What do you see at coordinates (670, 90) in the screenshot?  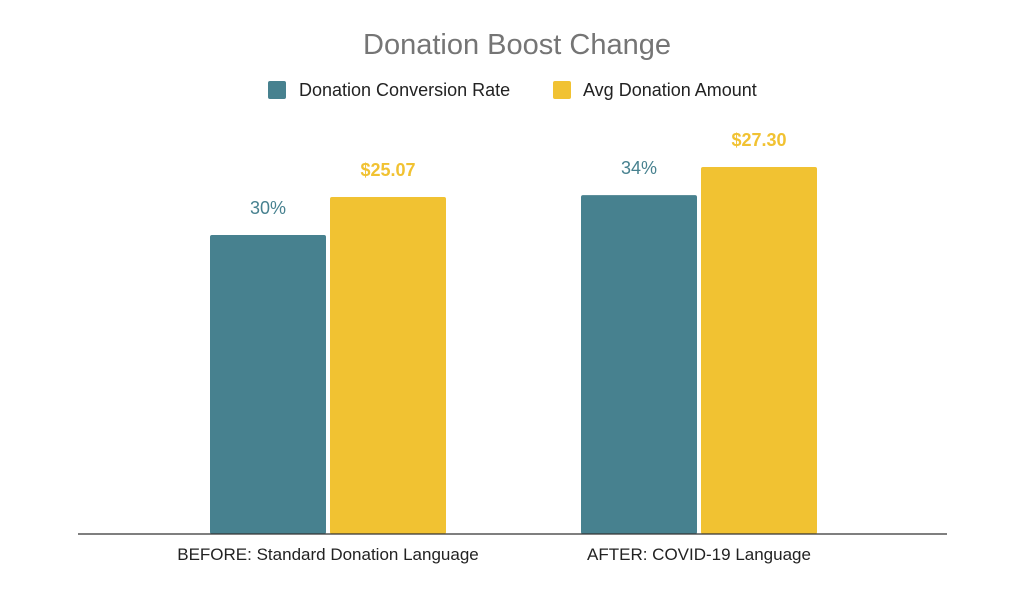 I see `legend-label-1: Avg Donation Amount` at bounding box center [670, 90].